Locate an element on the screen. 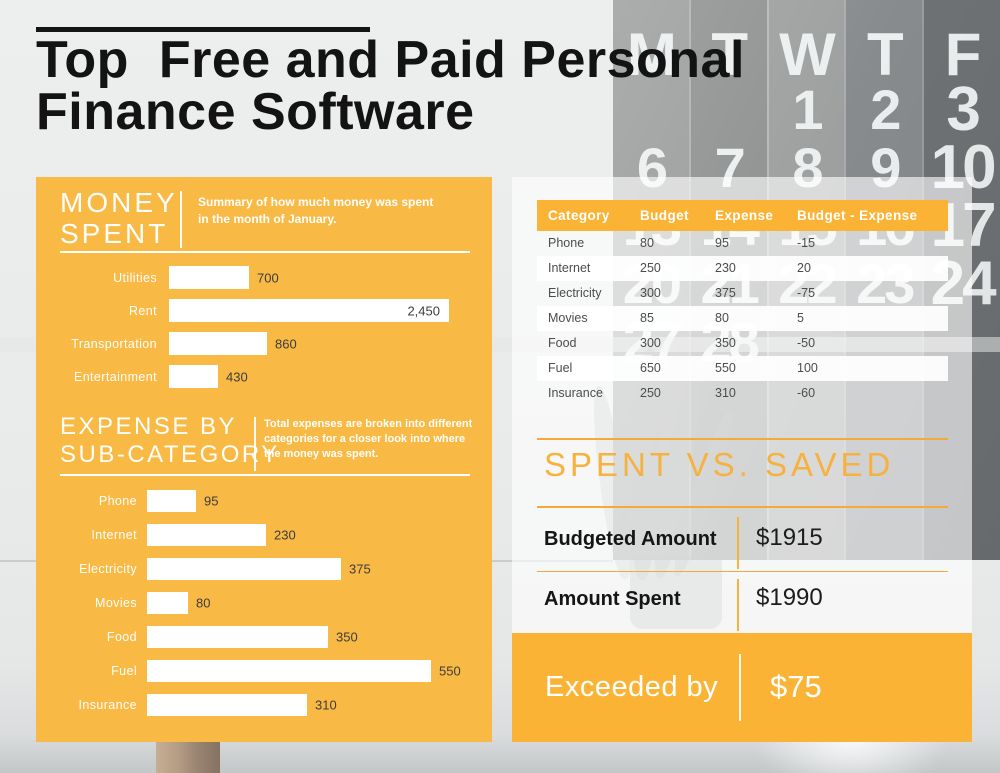 The height and width of the screenshot is (773, 1000). calendar-date: 3 is located at coordinates (963, 109).